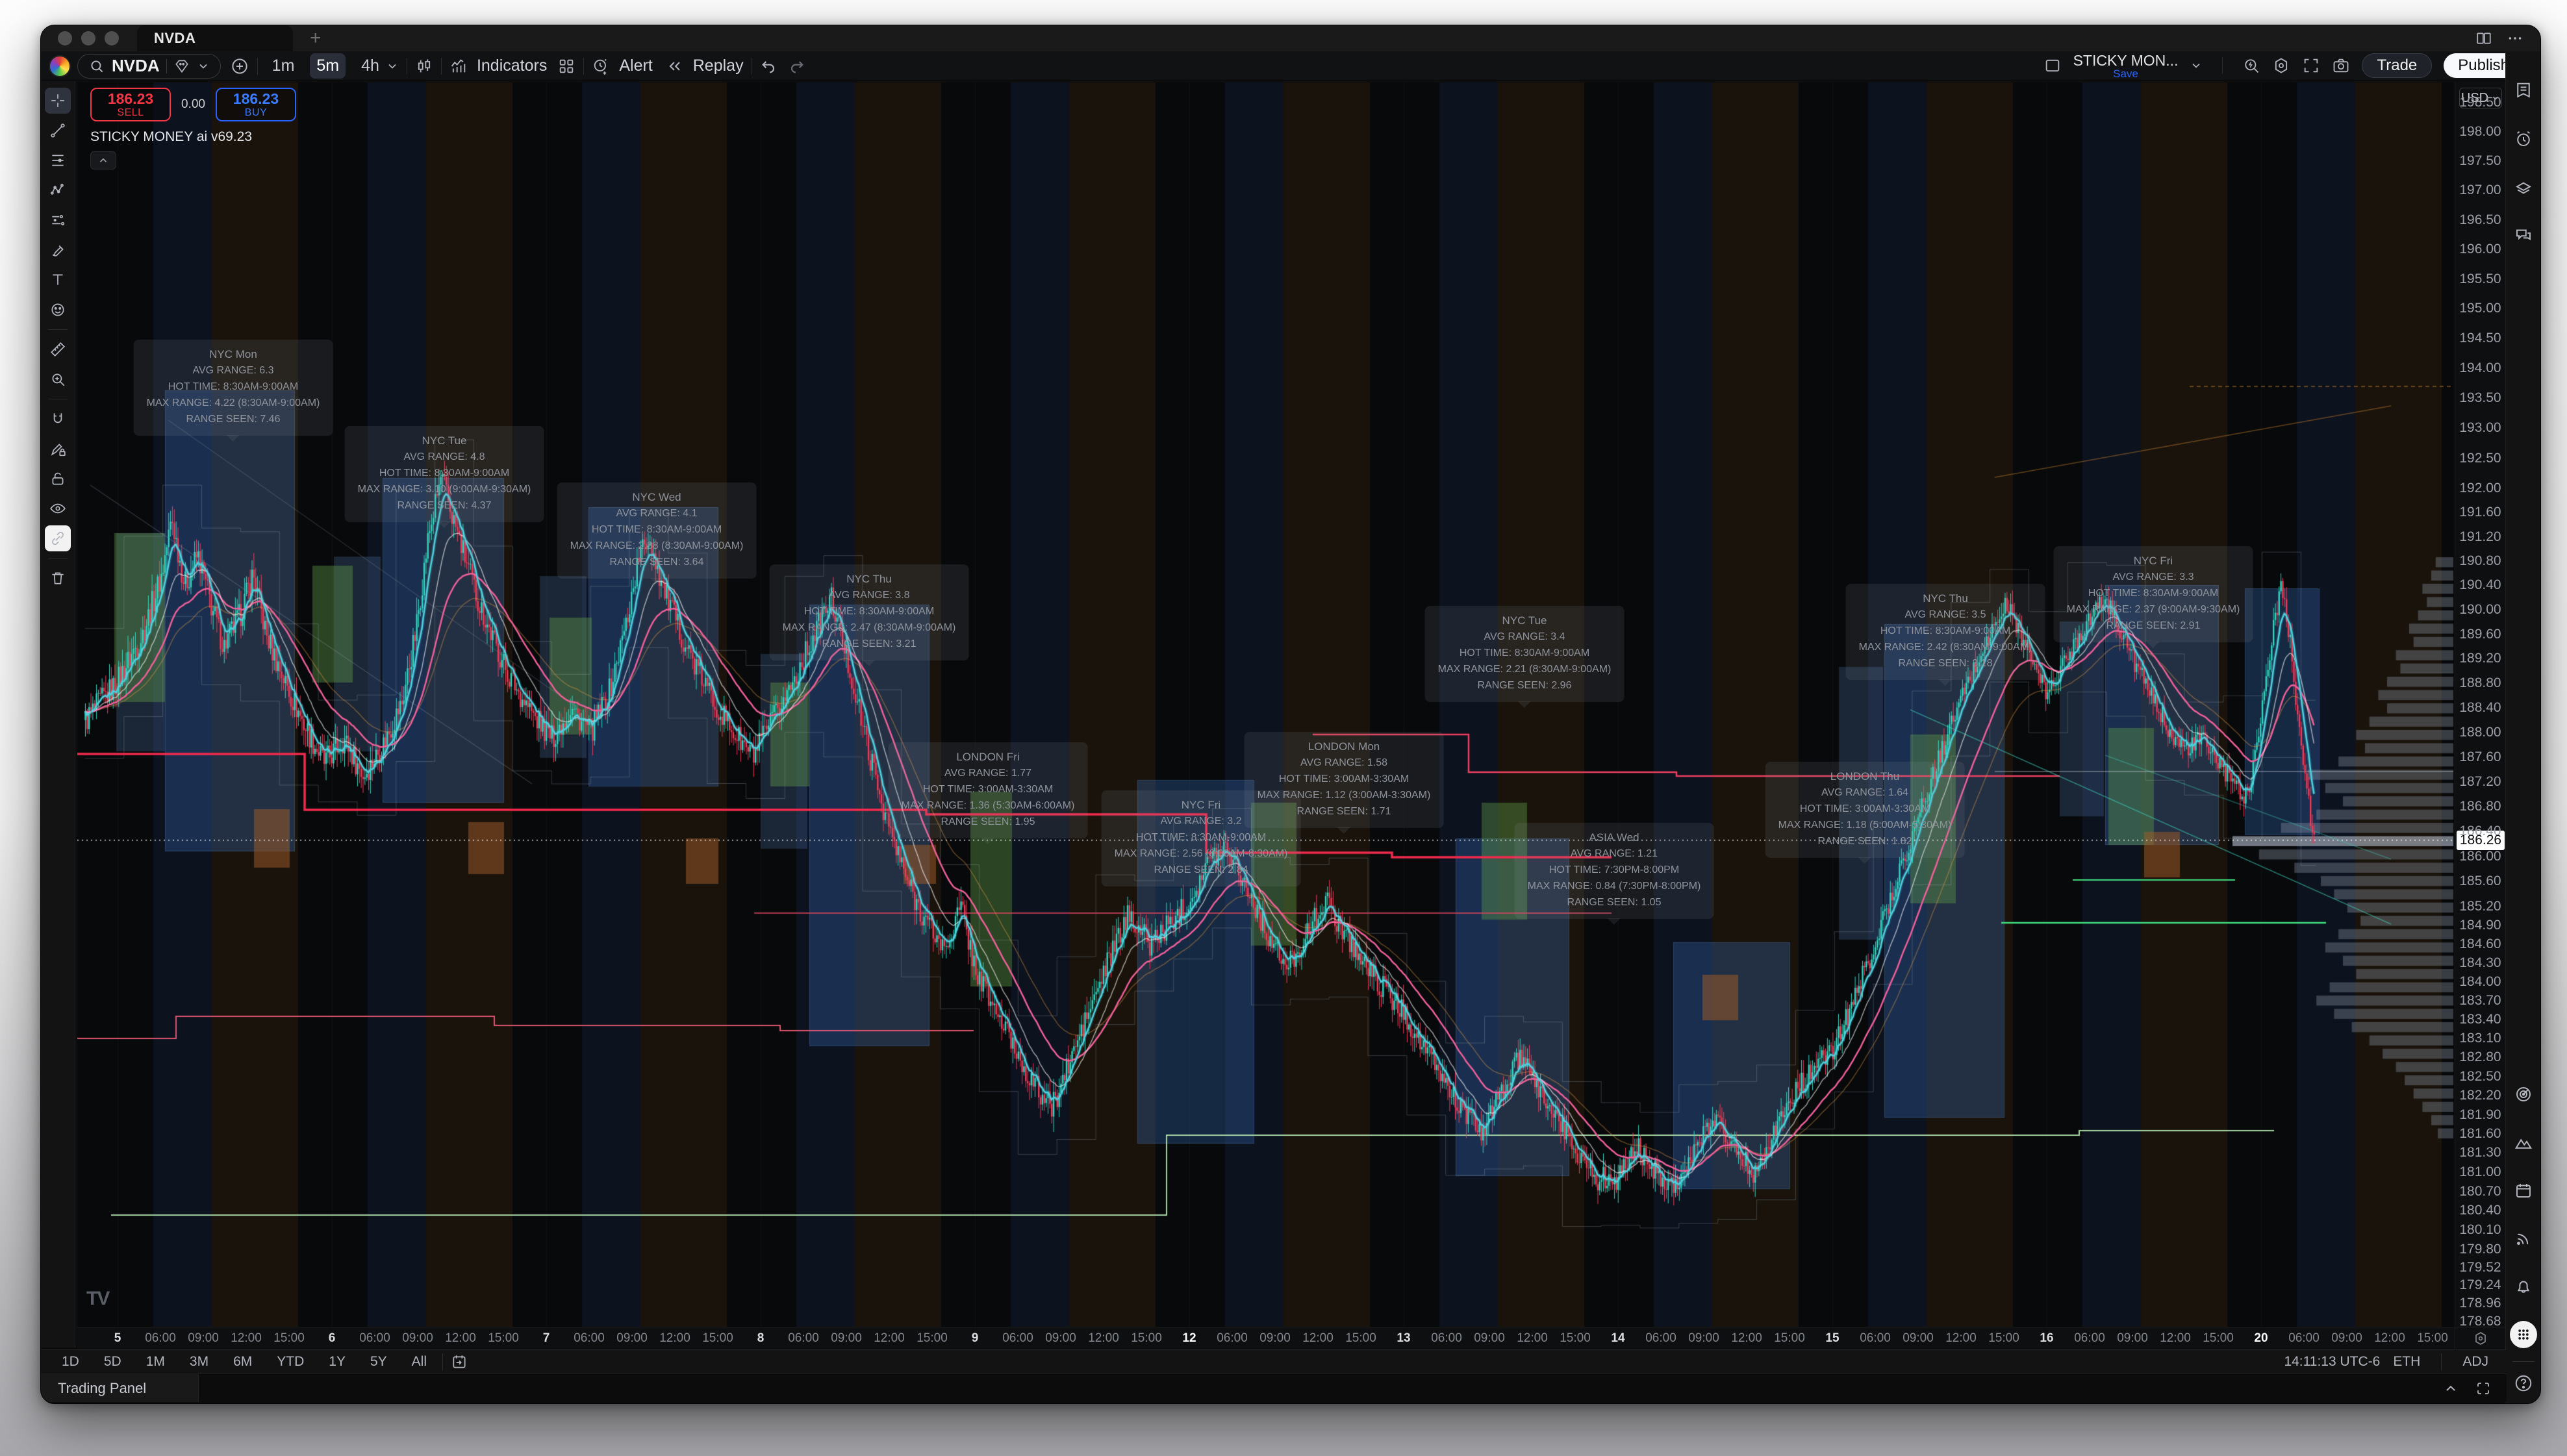  I want to click on window-minimize-button, so click(88, 38).